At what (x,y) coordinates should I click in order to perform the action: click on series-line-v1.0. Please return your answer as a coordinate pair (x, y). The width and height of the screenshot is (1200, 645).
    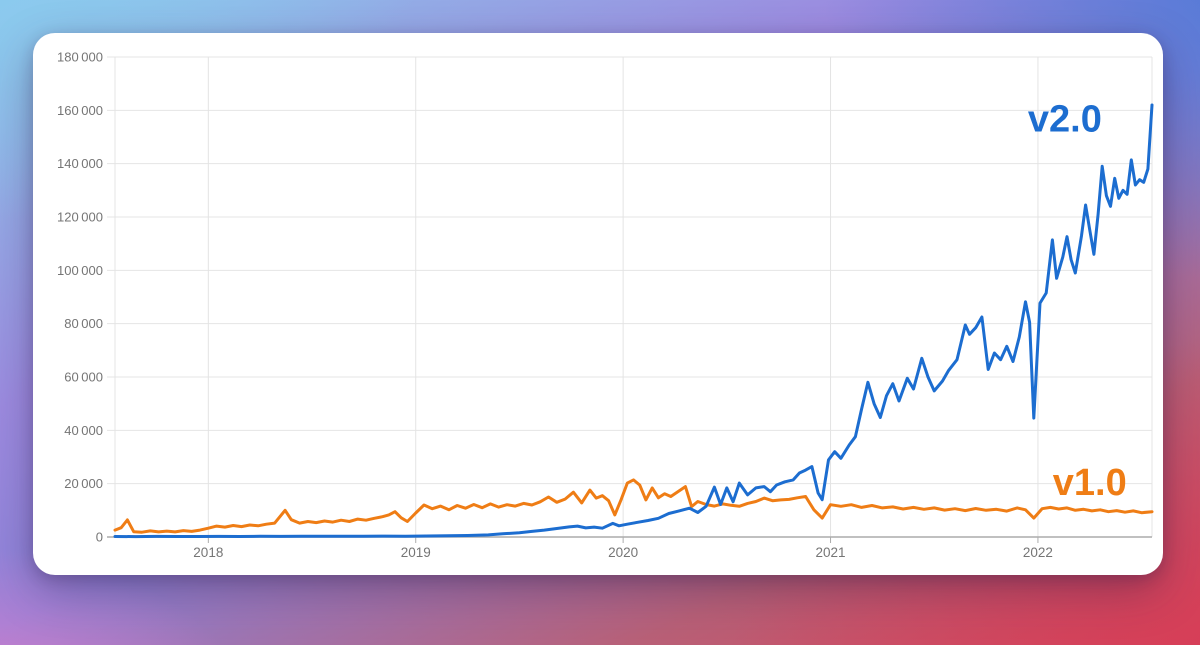
    Looking at the image, I should click on (633, 506).